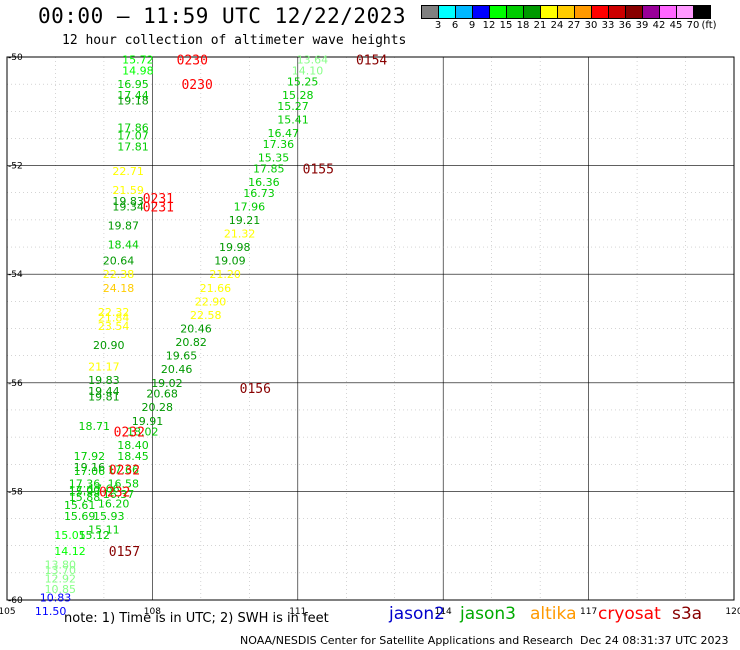 Image resolution: width=740 pixels, height=650 pixels. Describe the element at coordinates (56, 597) in the screenshot. I see `wave-height-value: 10.83` at that location.